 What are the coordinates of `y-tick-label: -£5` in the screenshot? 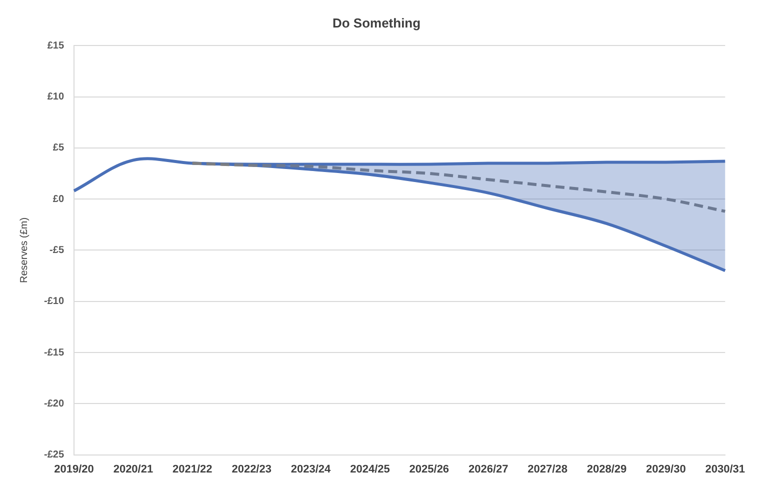 It's located at (57, 250).